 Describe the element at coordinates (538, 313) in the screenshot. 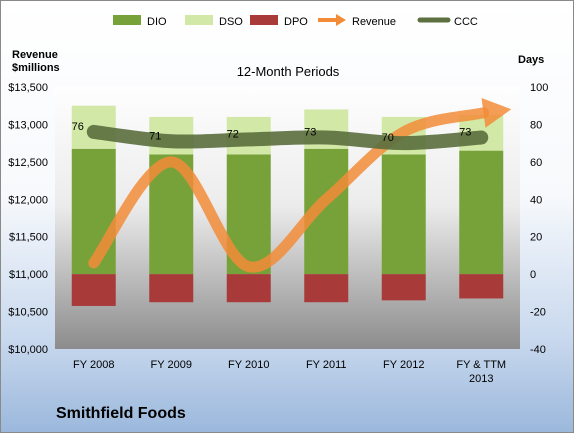

I see `right-tick-label: -20` at that location.